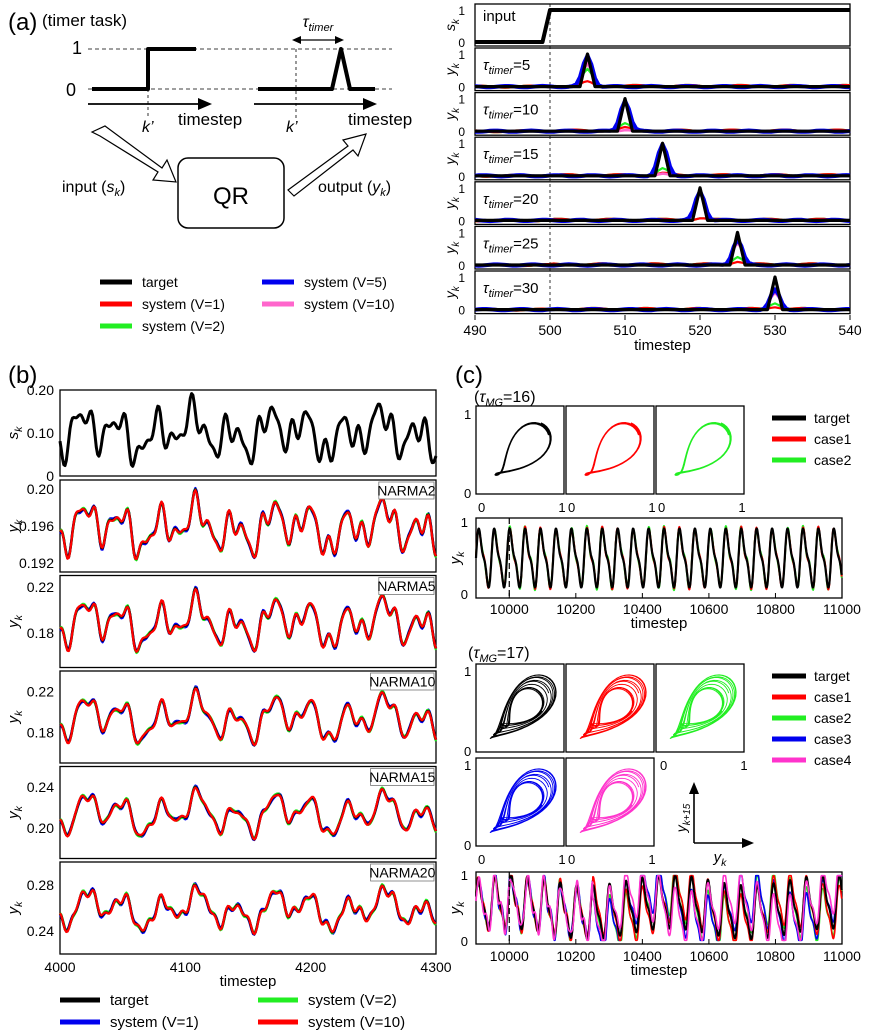  I want to click on narma-subplot-label-2: NARMA10, so click(402, 682).